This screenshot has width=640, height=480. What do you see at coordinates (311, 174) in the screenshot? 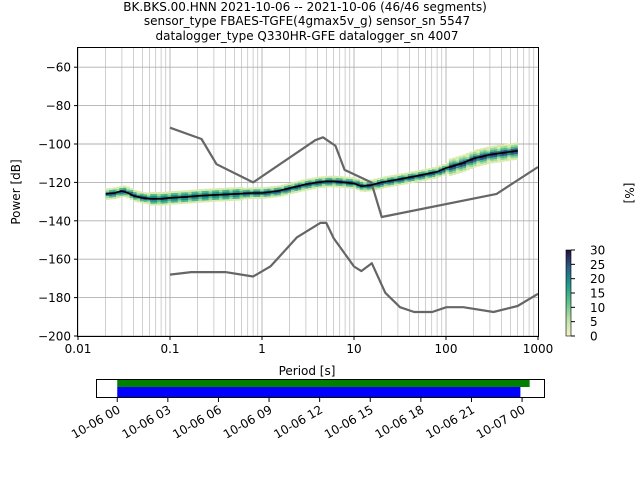
I see `probability-density-cells` at bounding box center [311, 174].